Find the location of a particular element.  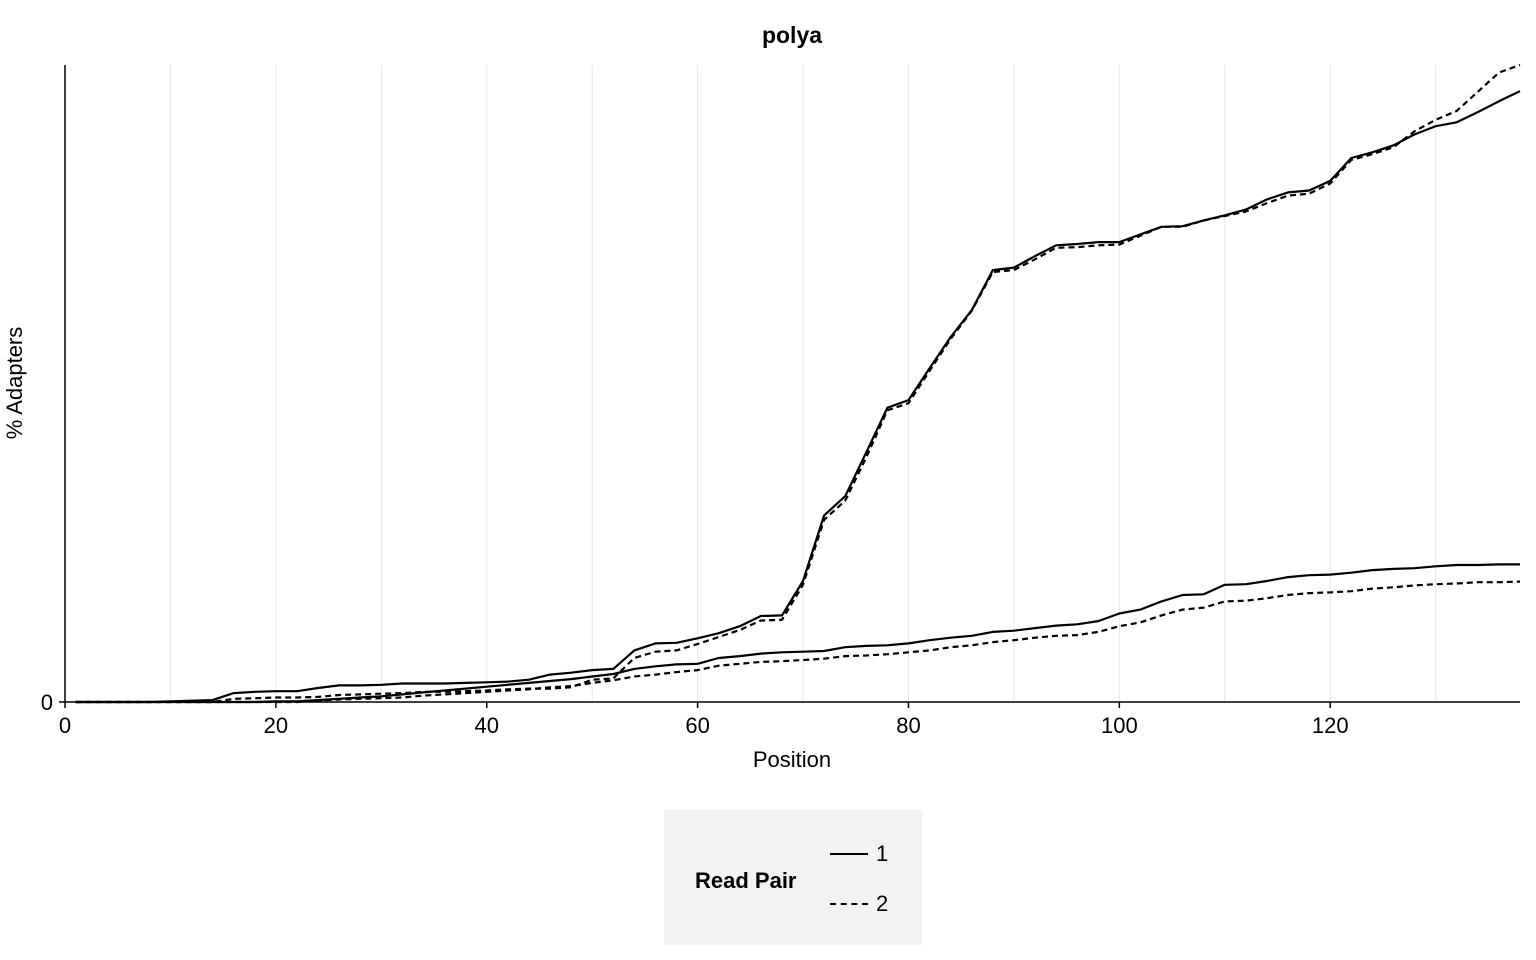

x-tick-label: 0 is located at coordinates (65, 725).